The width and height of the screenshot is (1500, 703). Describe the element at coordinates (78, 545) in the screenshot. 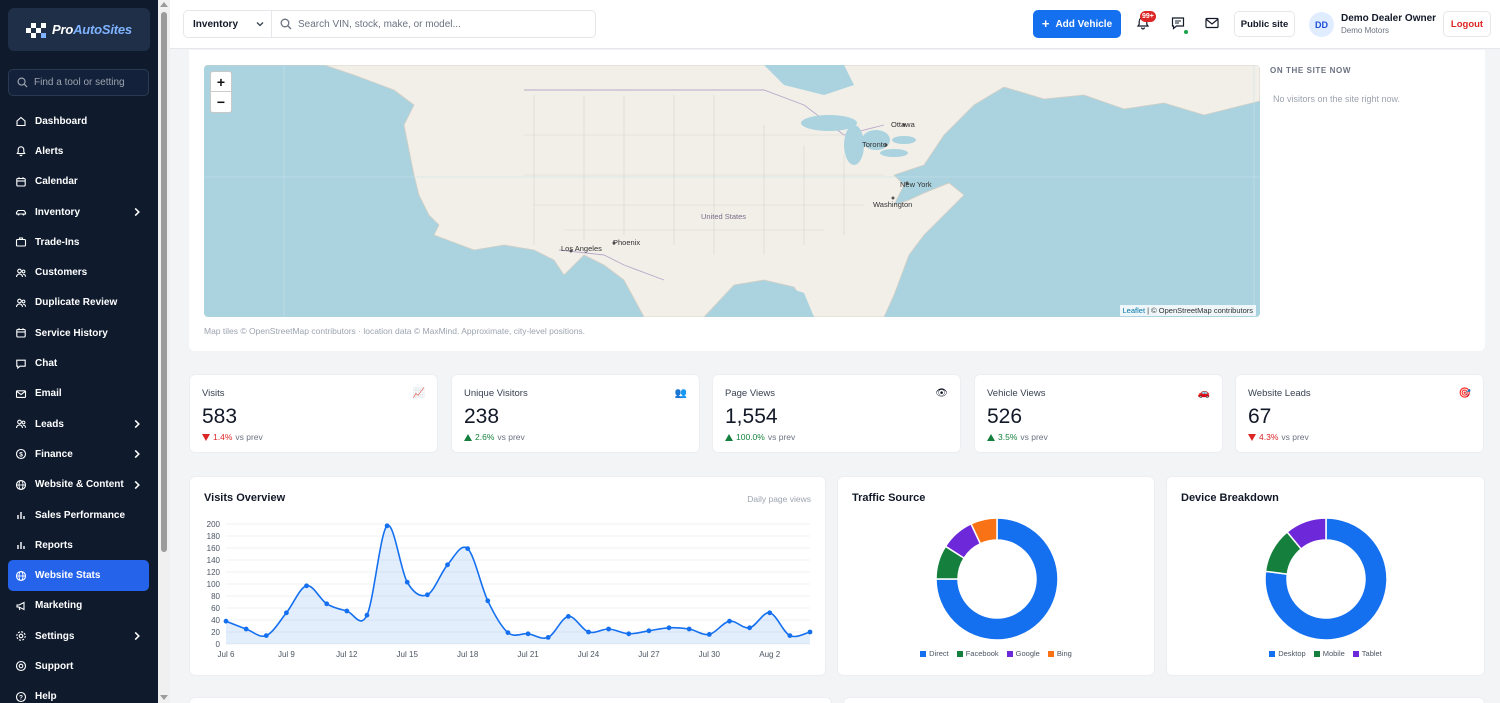

I see `sidebar-item-reports: Reports` at that location.